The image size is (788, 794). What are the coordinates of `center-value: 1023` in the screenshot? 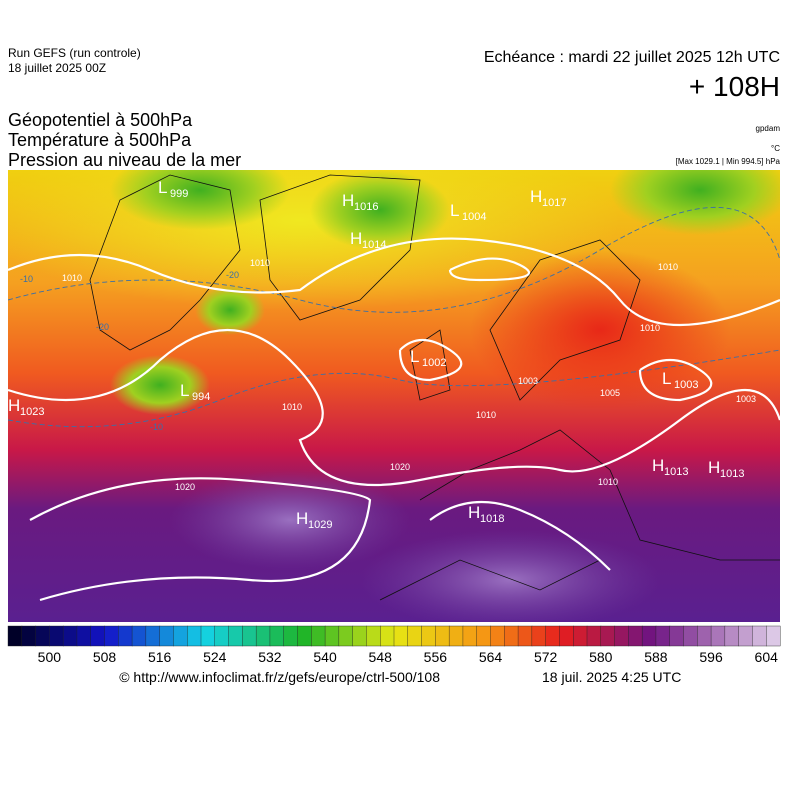 It's located at (32, 412).